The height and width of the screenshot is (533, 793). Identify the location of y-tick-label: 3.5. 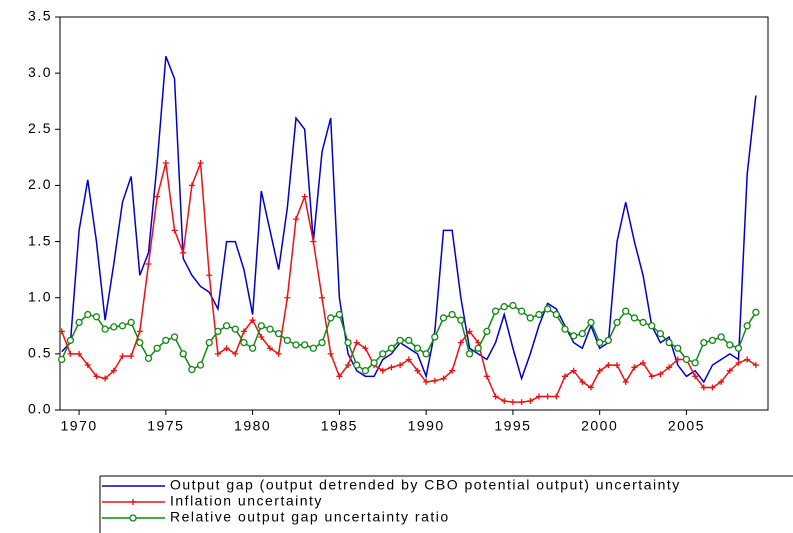
(40, 16).